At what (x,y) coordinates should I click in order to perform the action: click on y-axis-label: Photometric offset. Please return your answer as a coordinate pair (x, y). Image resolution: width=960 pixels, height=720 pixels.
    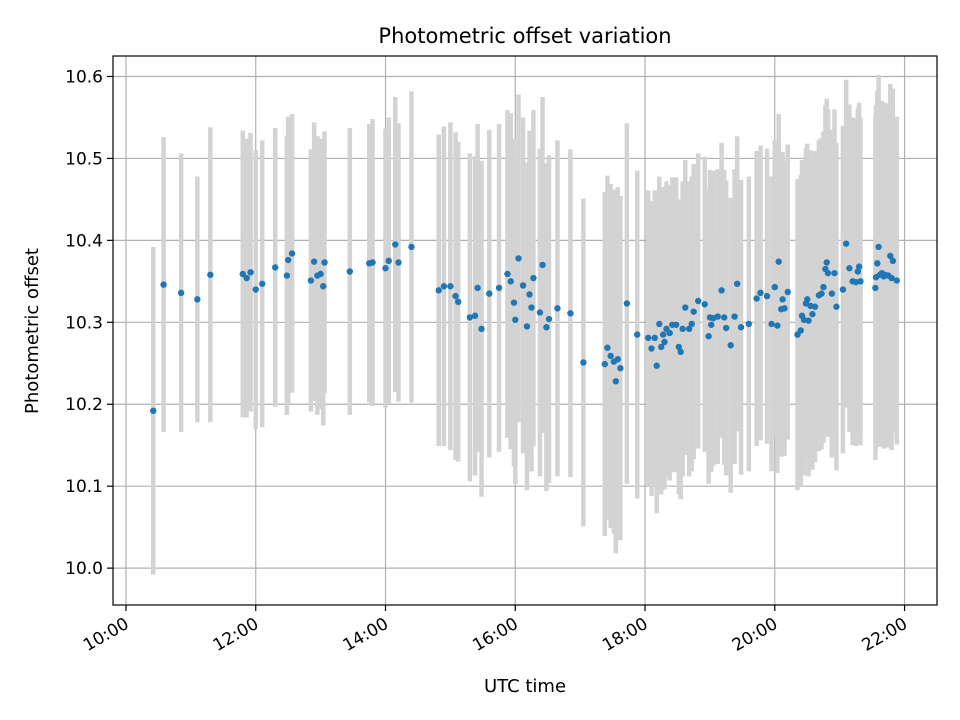
    Looking at the image, I should click on (32, 331).